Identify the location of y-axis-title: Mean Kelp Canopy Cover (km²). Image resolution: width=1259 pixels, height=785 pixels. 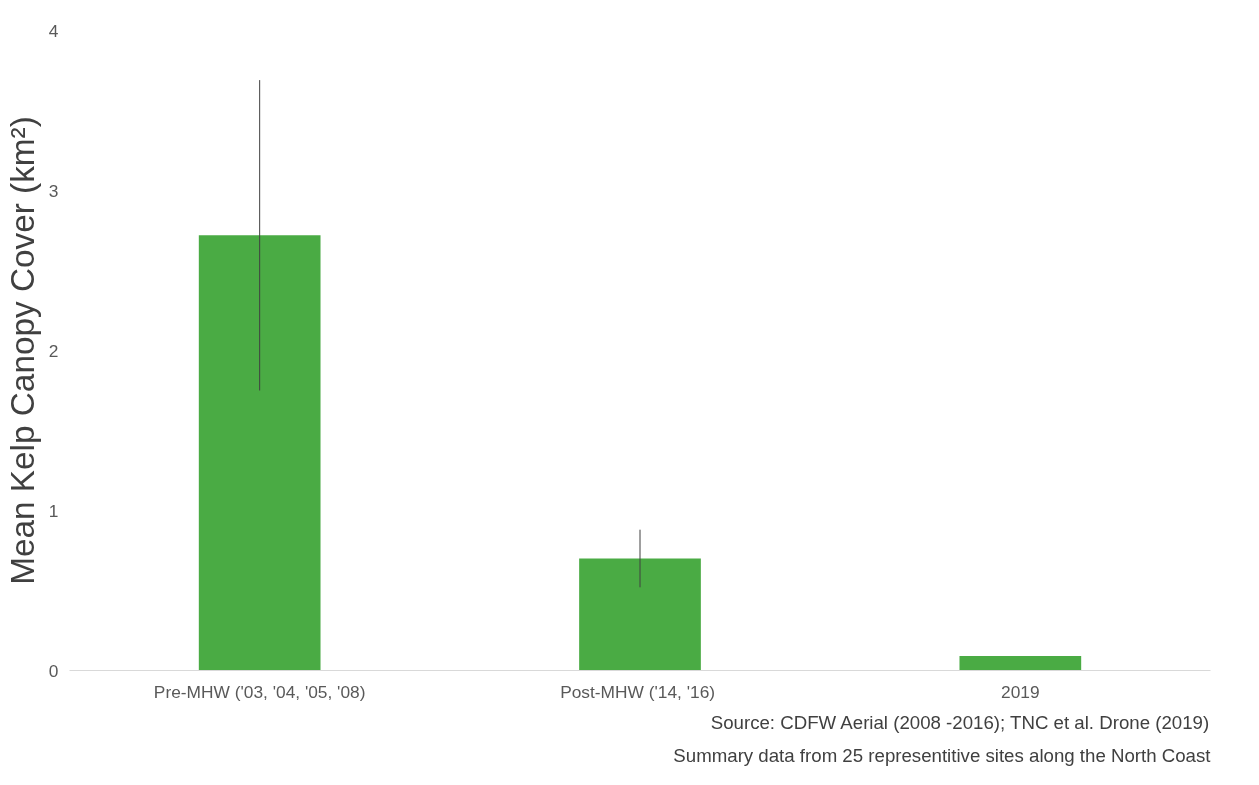
(22, 350).